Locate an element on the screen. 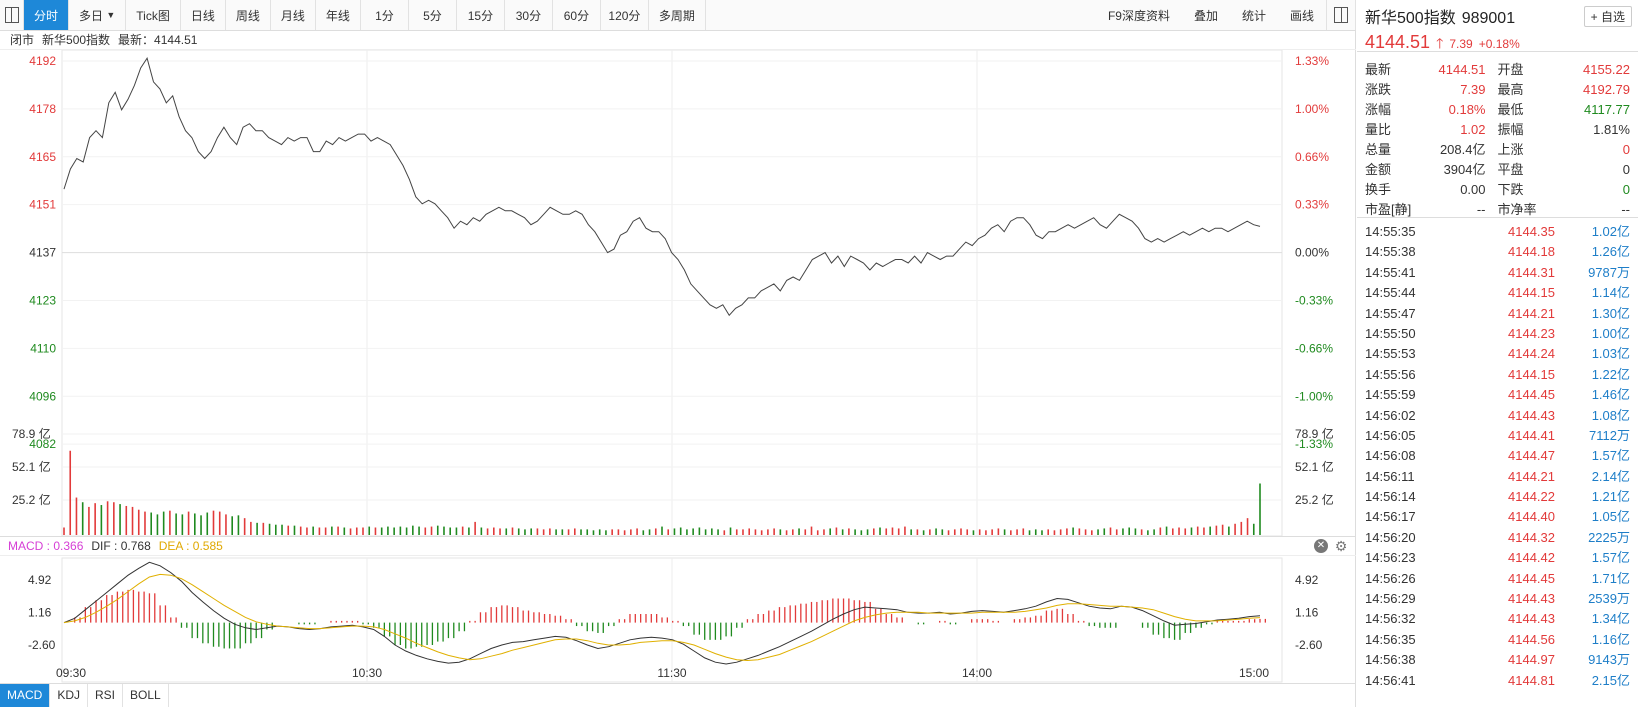 This screenshot has width=1638, height=707. macd-tick-left: 1.16 is located at coordinates (40, 613).